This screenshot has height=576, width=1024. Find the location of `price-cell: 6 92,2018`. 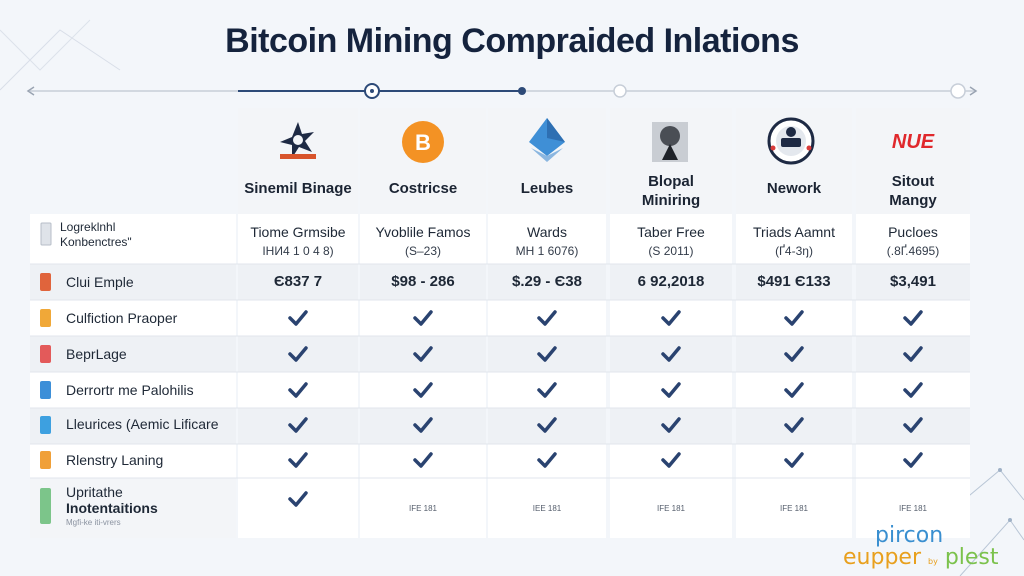

price-cell: 6 92,2018 is located at coordinates (671, 281).